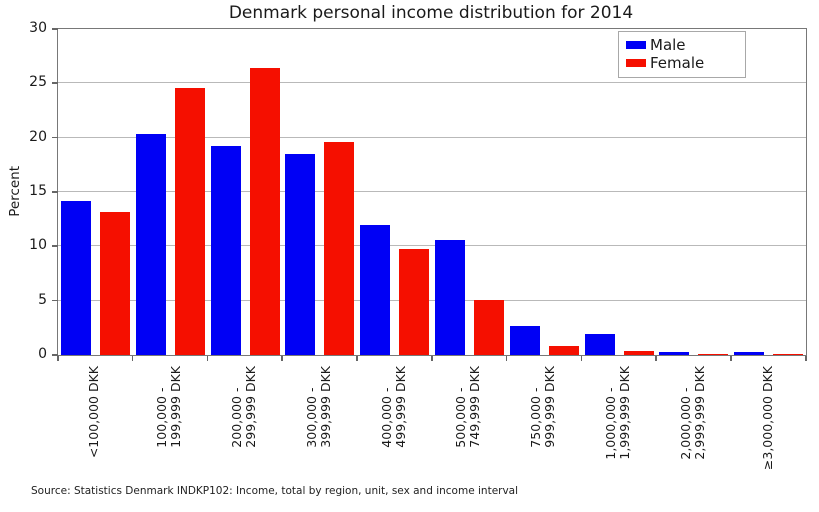 This screenshot has height=512, width=819. Describe the element at coordinates (393, 407) in the screenshot. I see `x-tick-label-text: 400,000 - 499,999 DKK` at that location.